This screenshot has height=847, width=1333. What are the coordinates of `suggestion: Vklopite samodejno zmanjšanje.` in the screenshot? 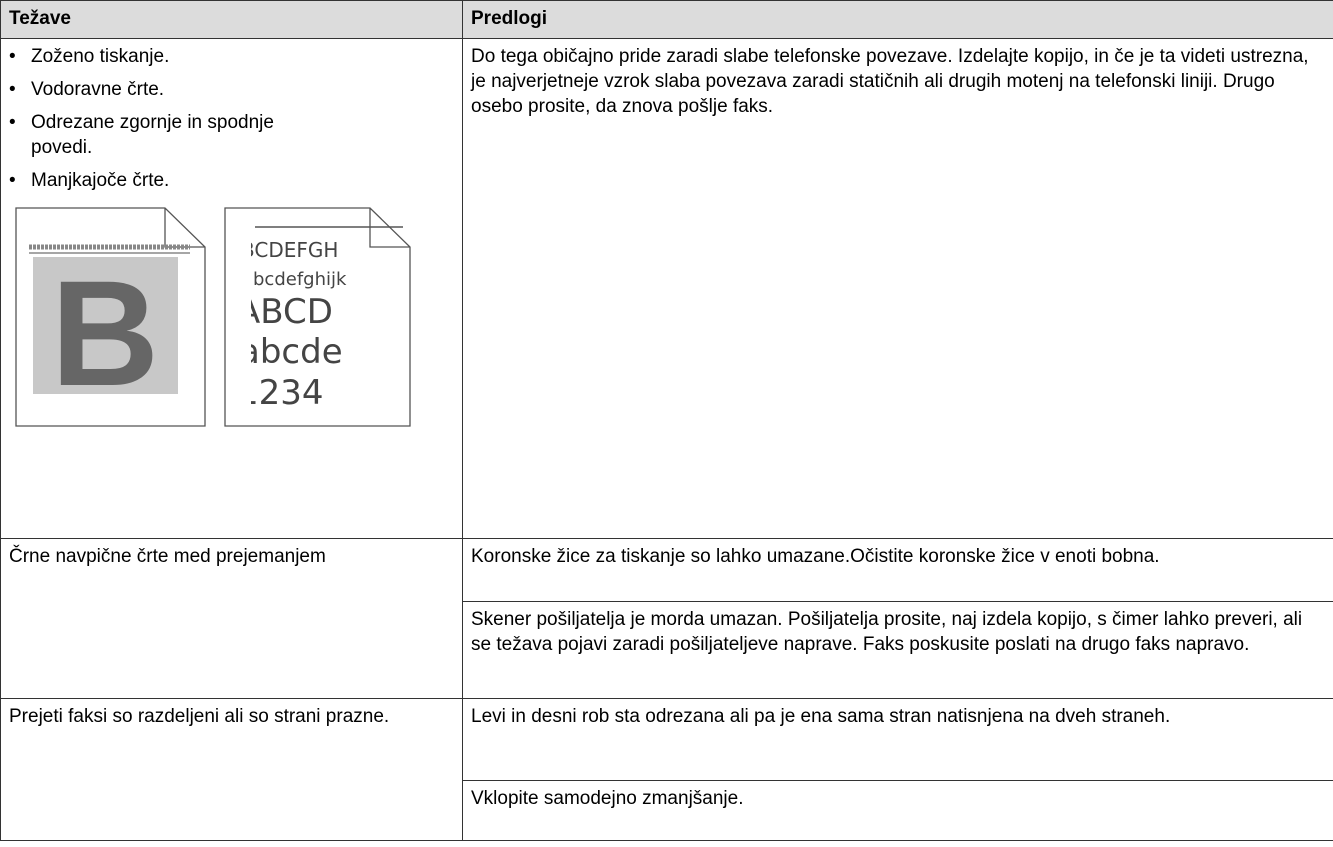 It's located at (607, 798).